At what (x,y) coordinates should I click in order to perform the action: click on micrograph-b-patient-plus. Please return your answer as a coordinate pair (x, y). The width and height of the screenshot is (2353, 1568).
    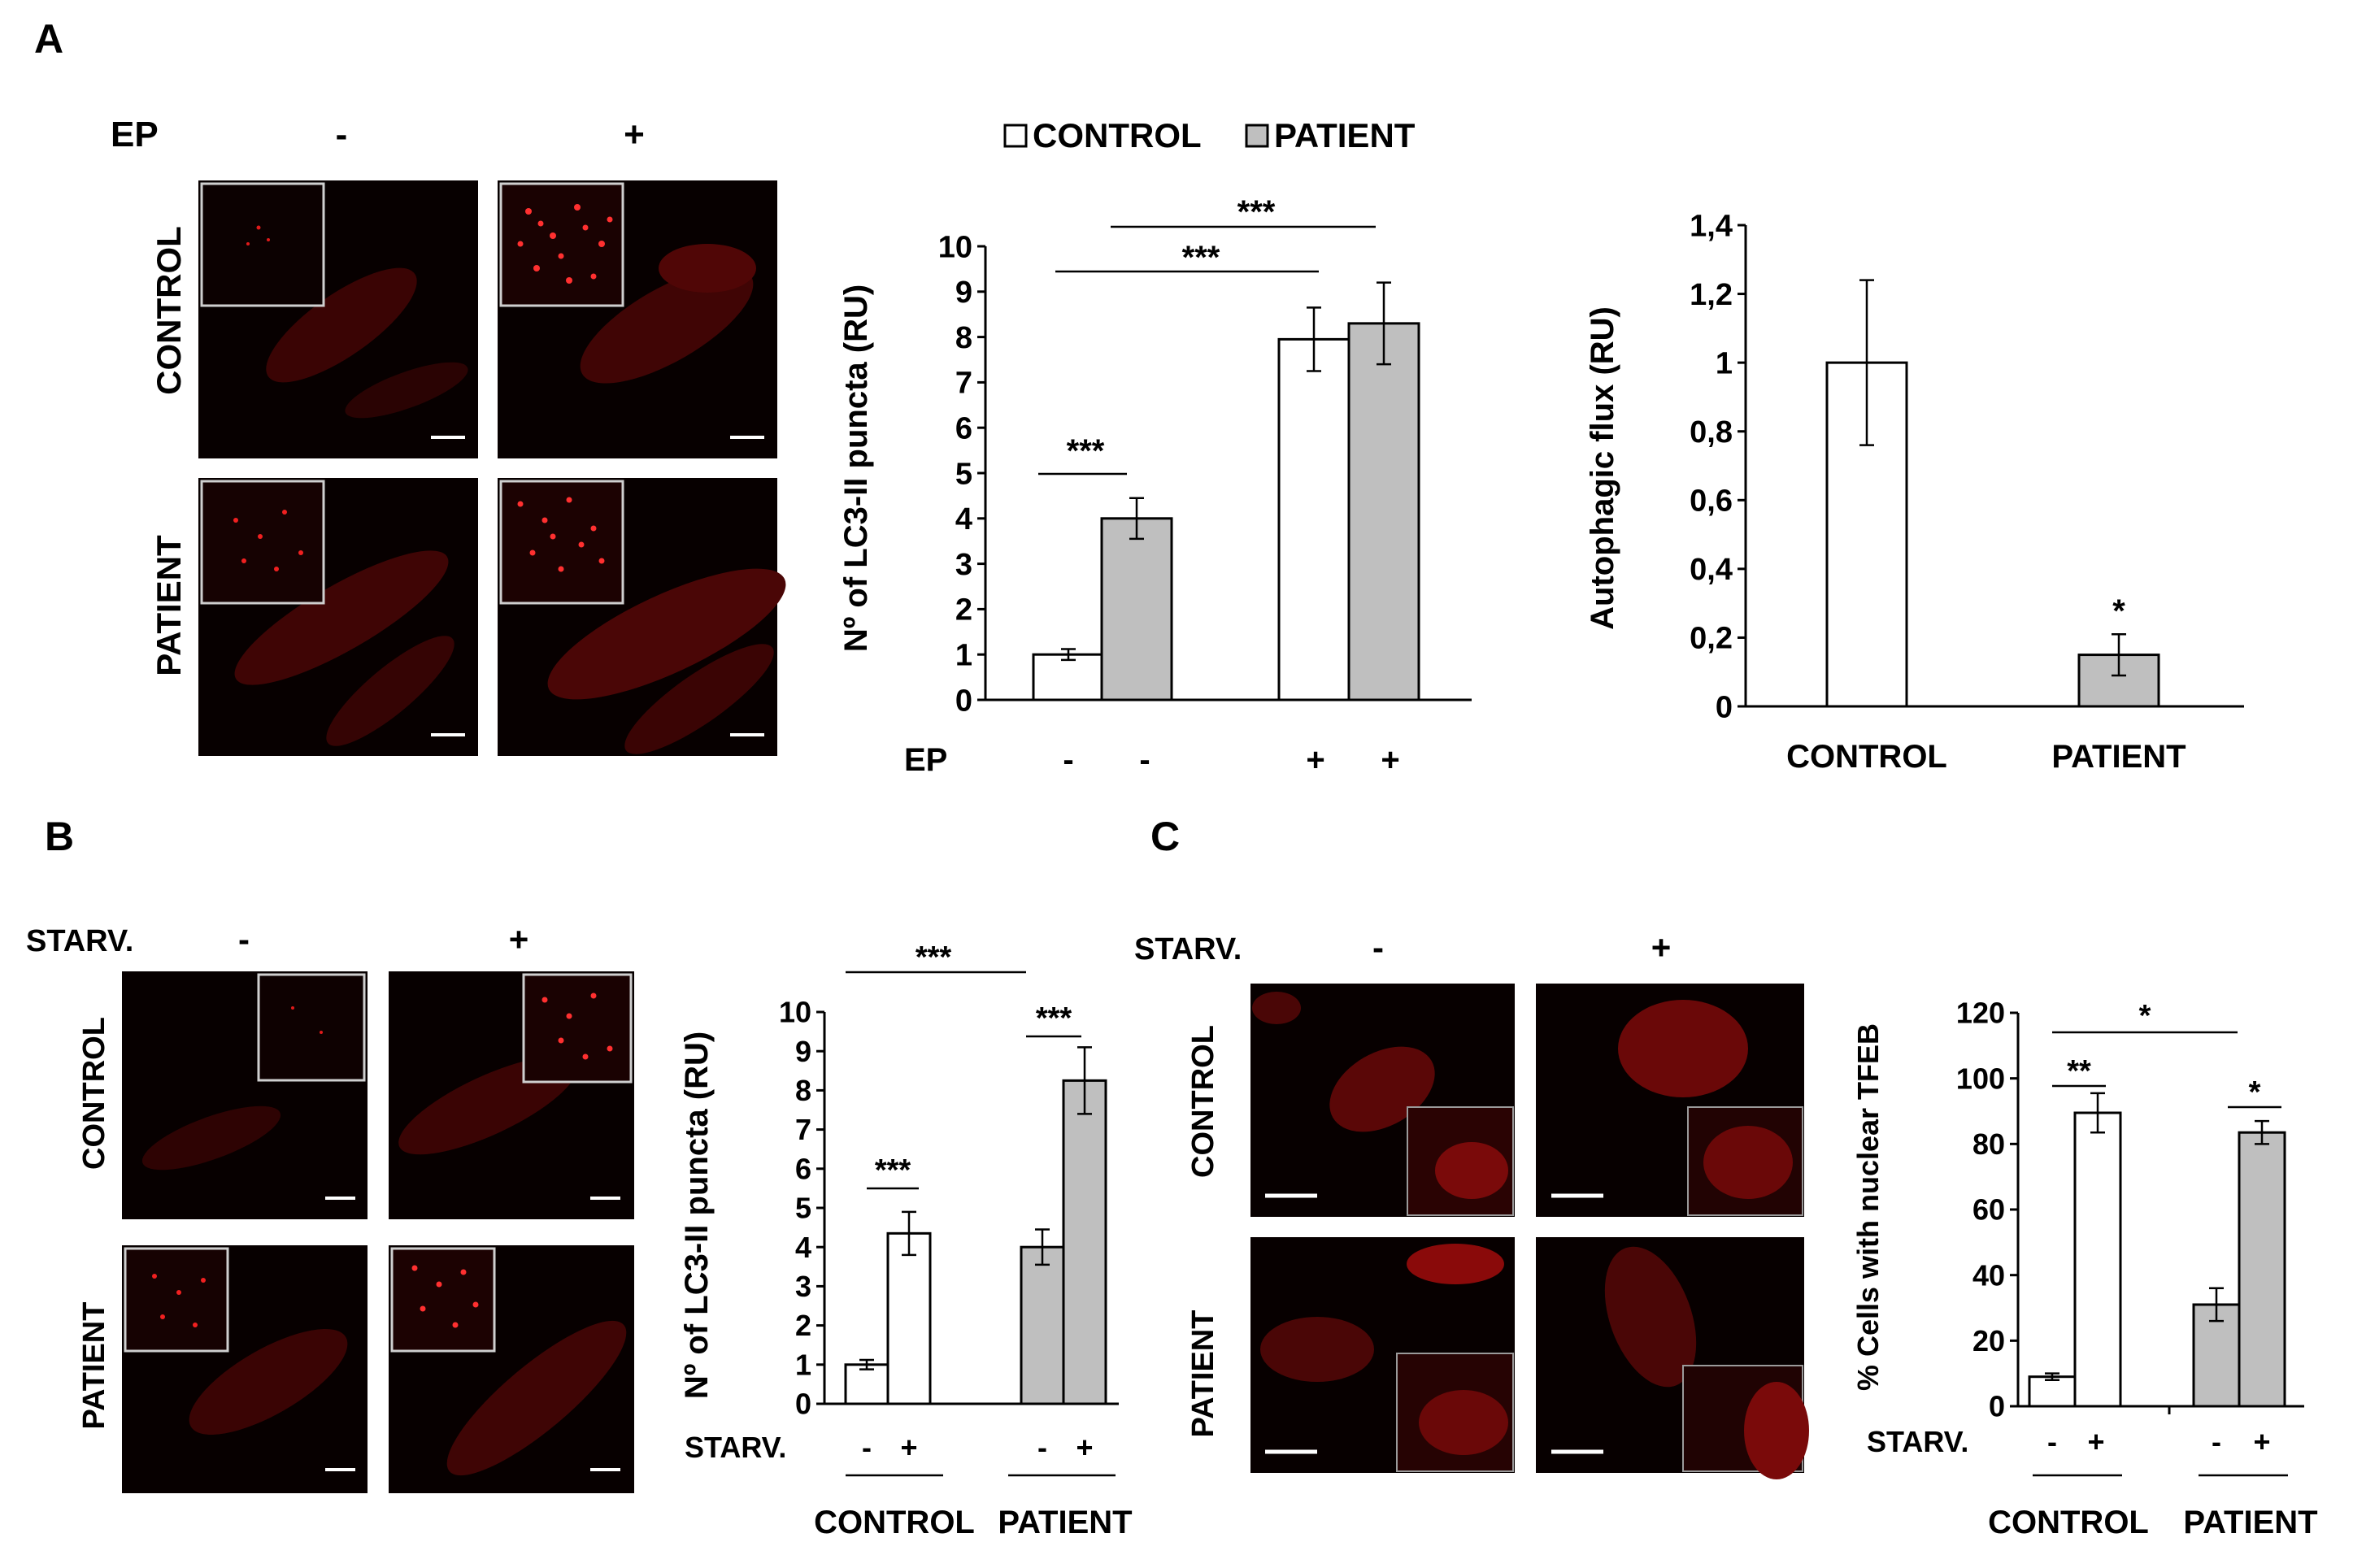
    Looking at the image, I should click on (511, 1369).